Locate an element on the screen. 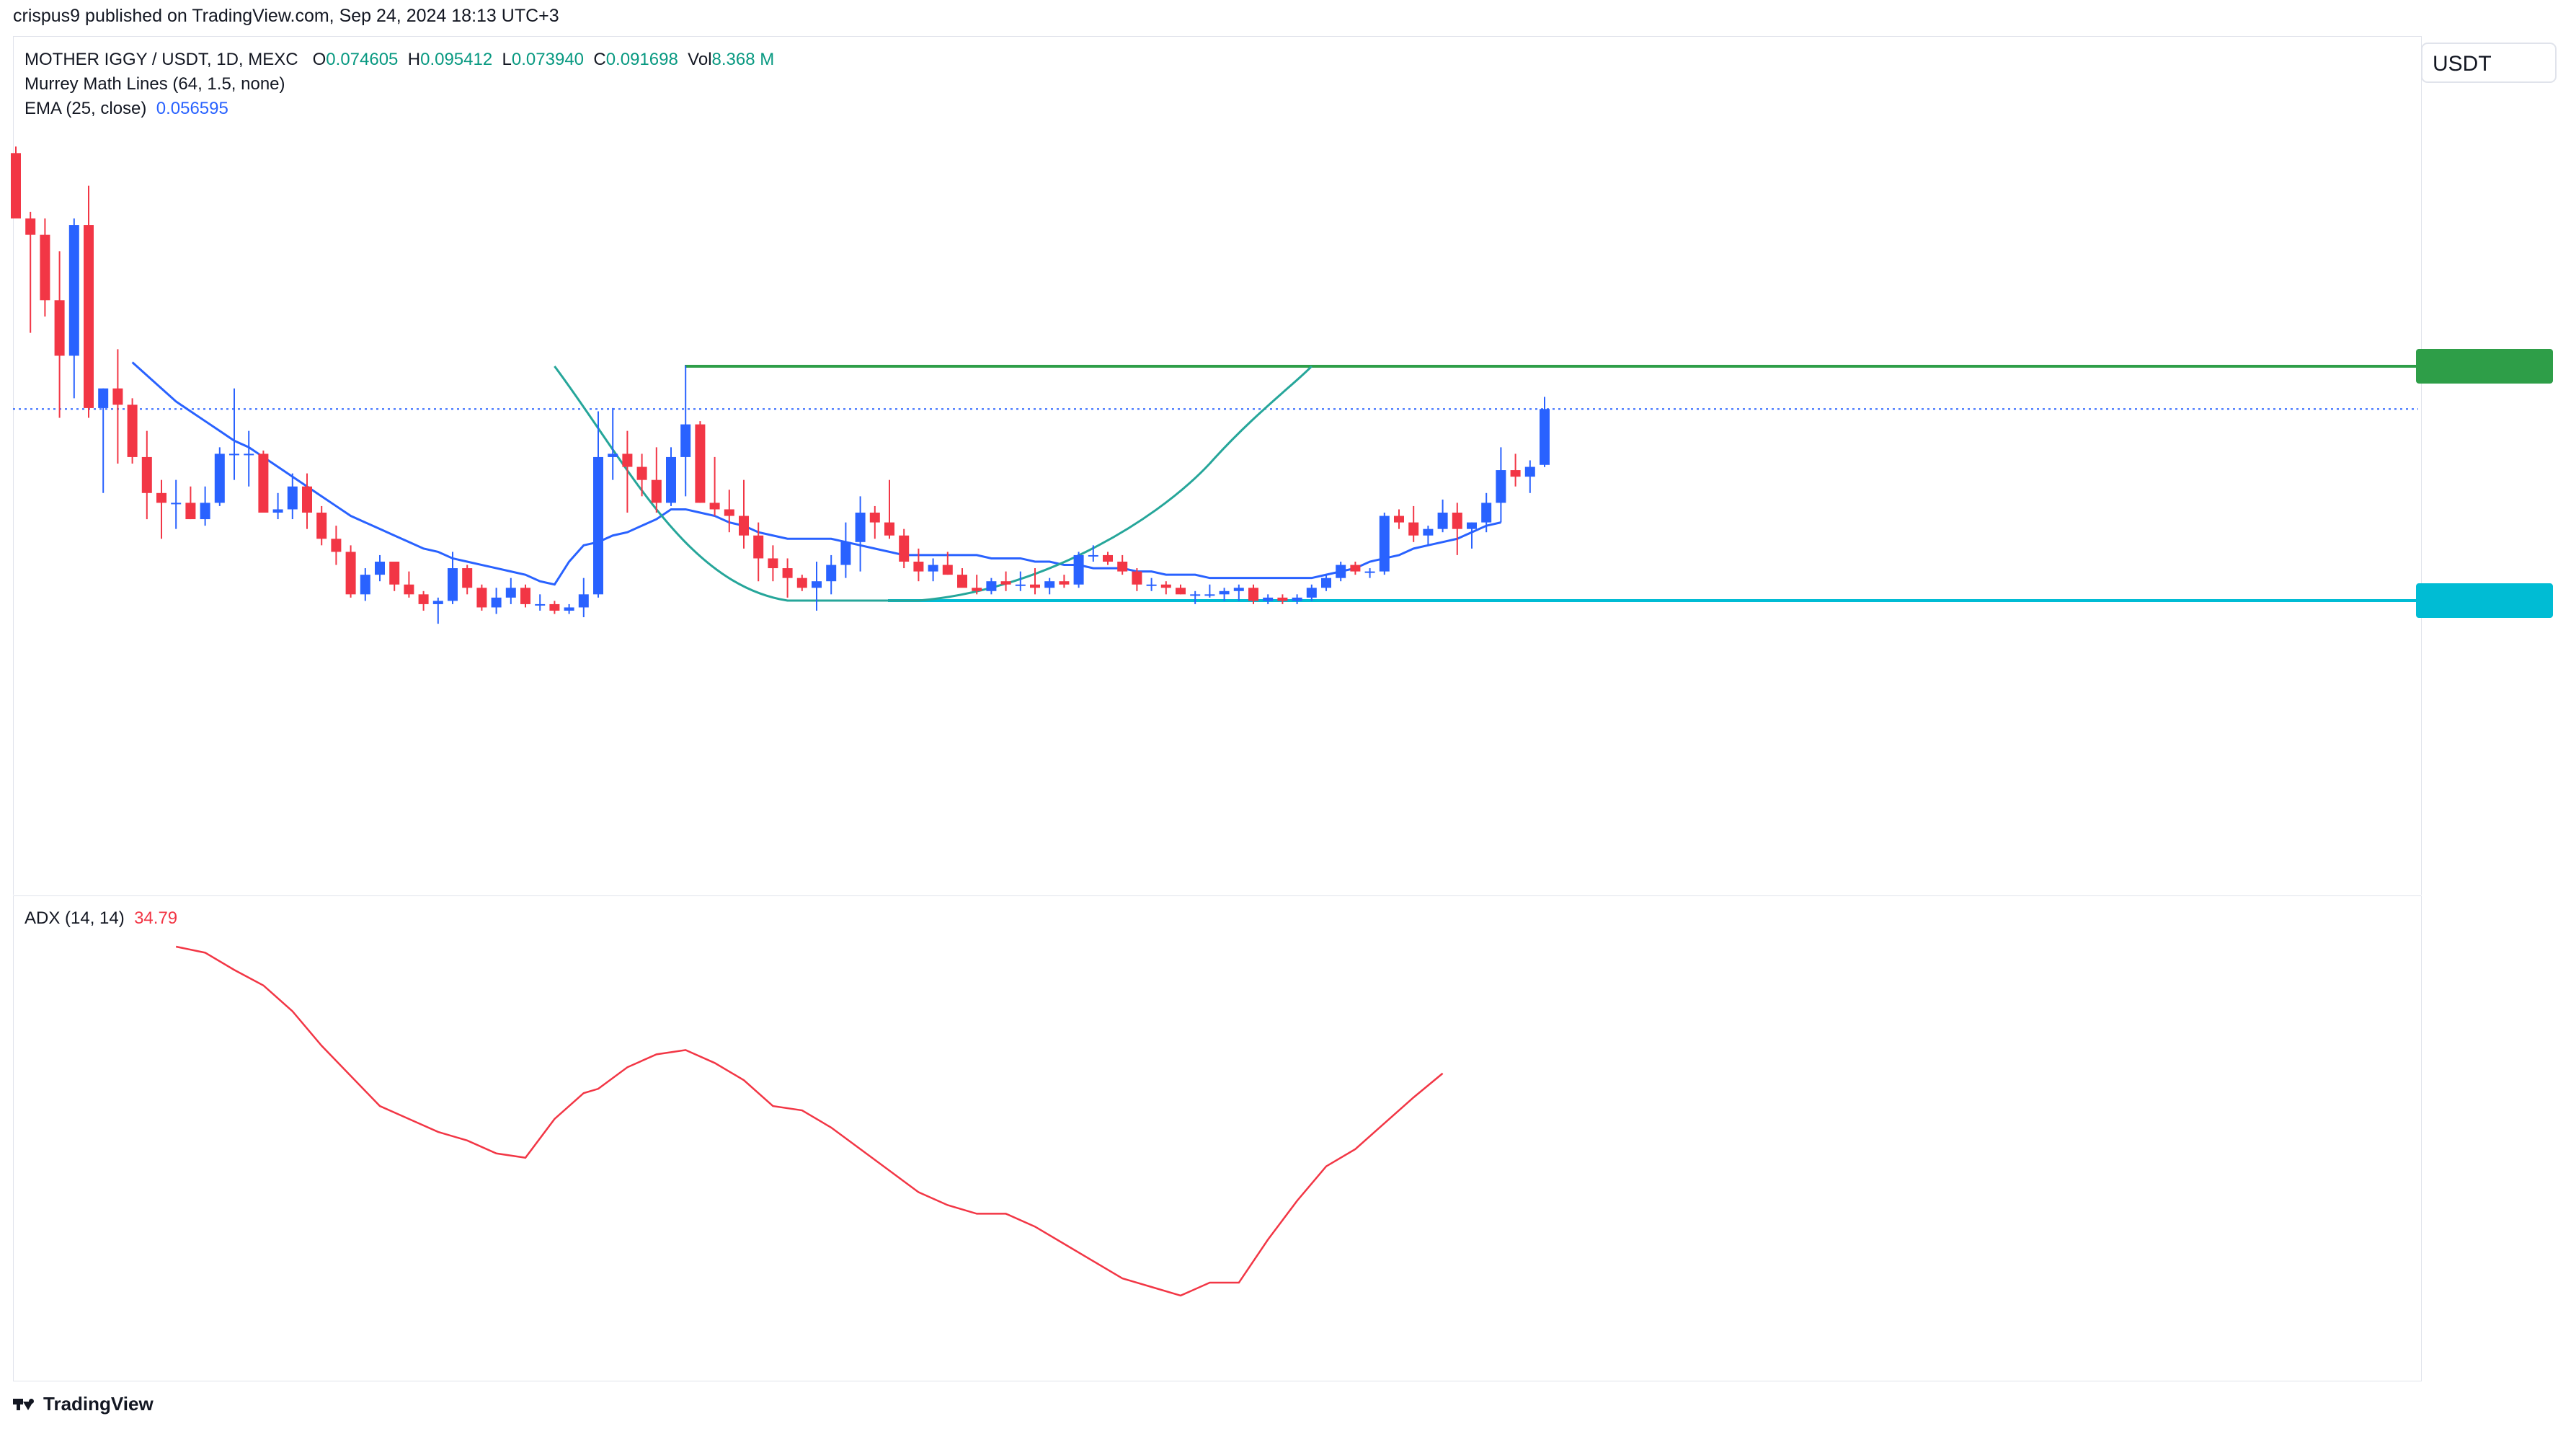  adx-label: ADX (14, 14) is located at coordinates (75, 918).